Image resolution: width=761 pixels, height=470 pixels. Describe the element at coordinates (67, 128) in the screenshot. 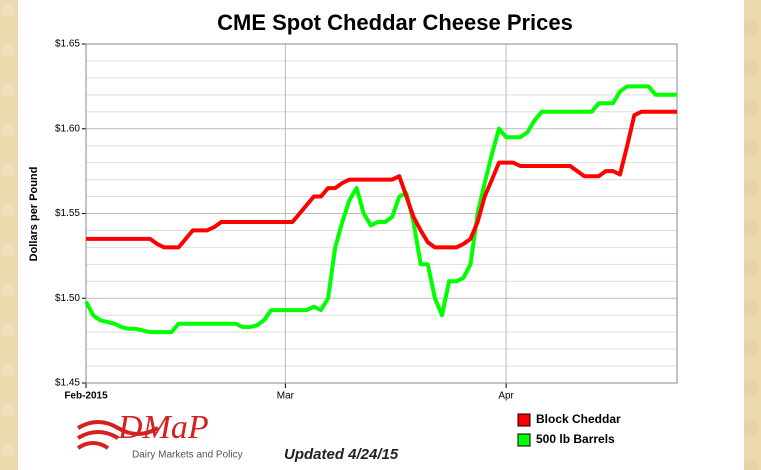

I see `y-tick-label: $1.60` at that location.